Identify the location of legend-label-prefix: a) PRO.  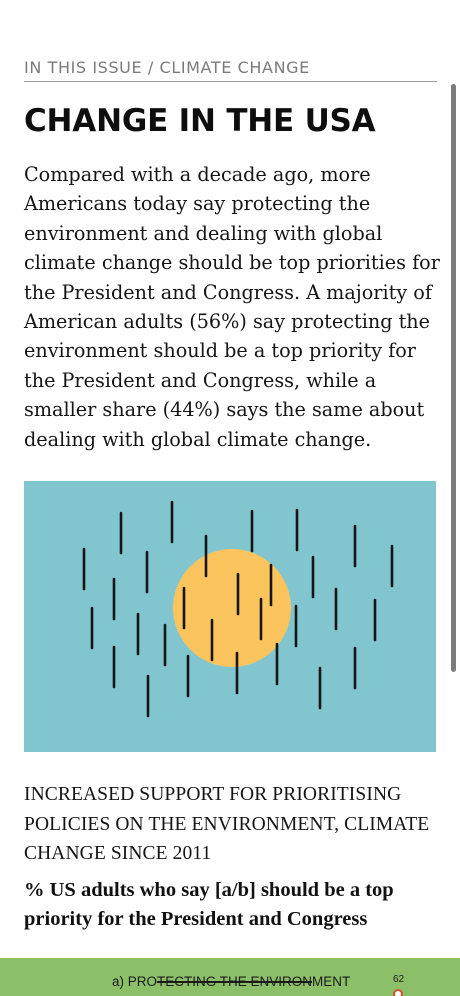
(135, 981).